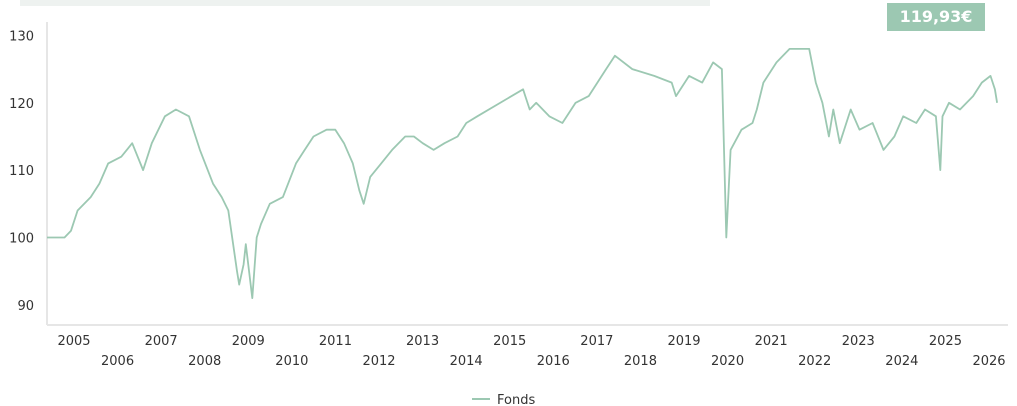 The image size is (1017, 406). Describe the element at coordinates (945, 341) in the screenshot. I see `x-tick-label: 2025` at that location.